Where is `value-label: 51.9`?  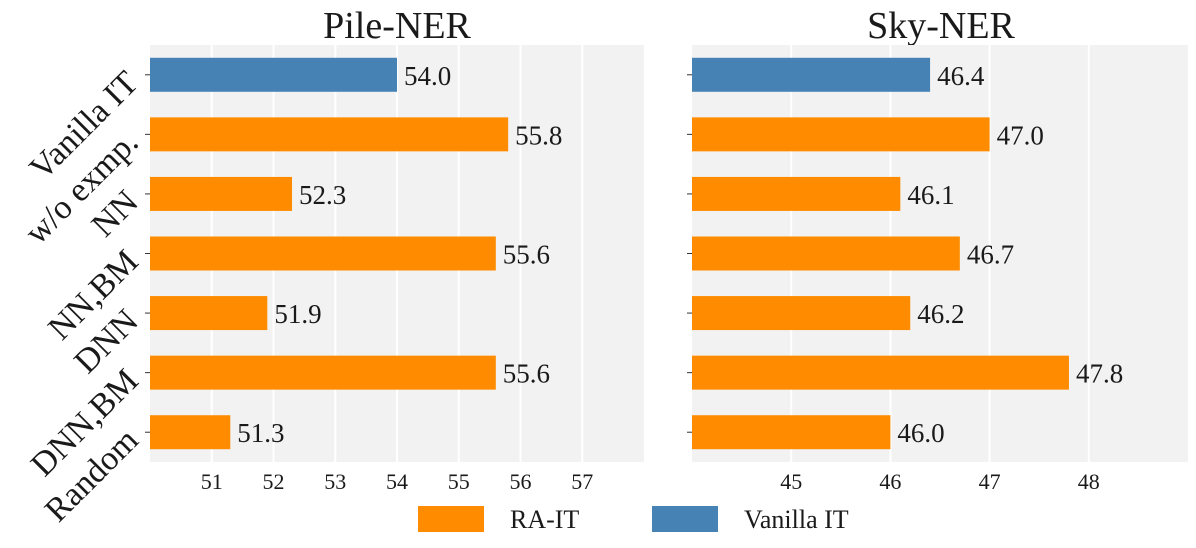 value-label: 51.9 is located at coordinates (297, 314).